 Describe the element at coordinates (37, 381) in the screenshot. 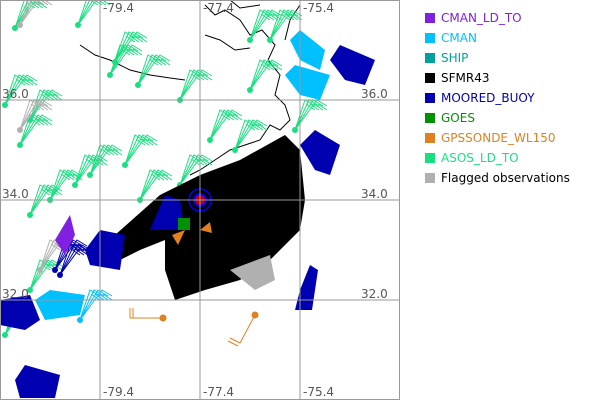

I see `moored-buoy-cluster-bottom` at that location.